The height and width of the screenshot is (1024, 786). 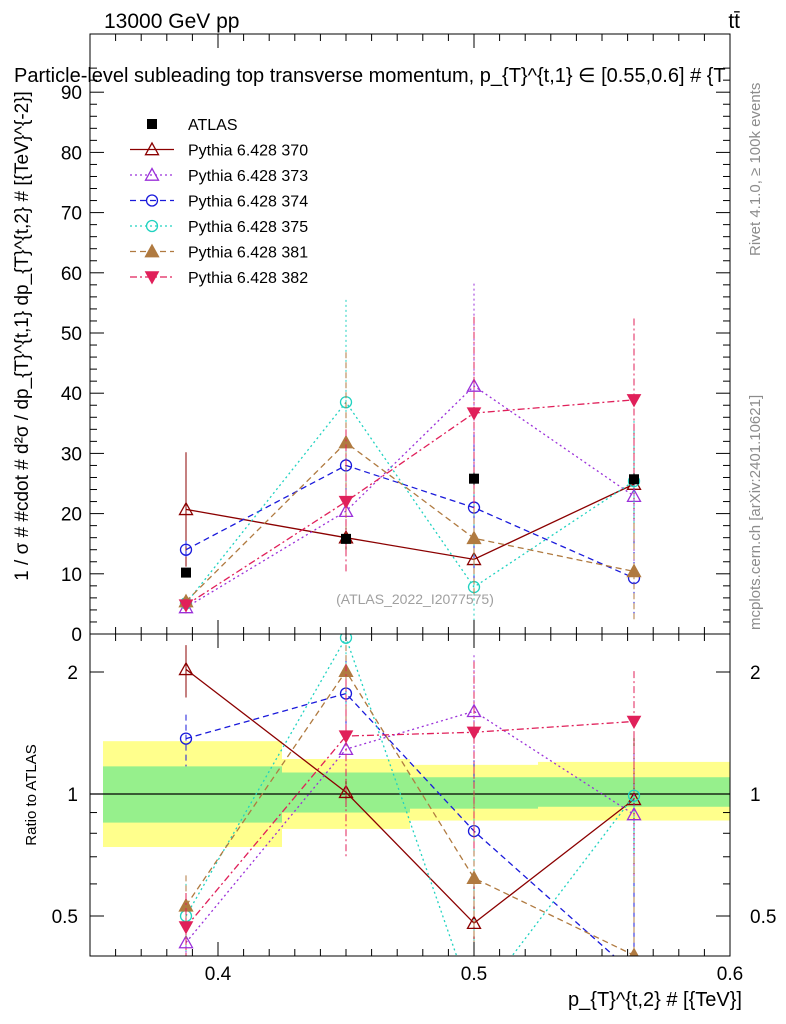 I want to click on ratio-y-tick-label: 1, so click(x=72, y=795).